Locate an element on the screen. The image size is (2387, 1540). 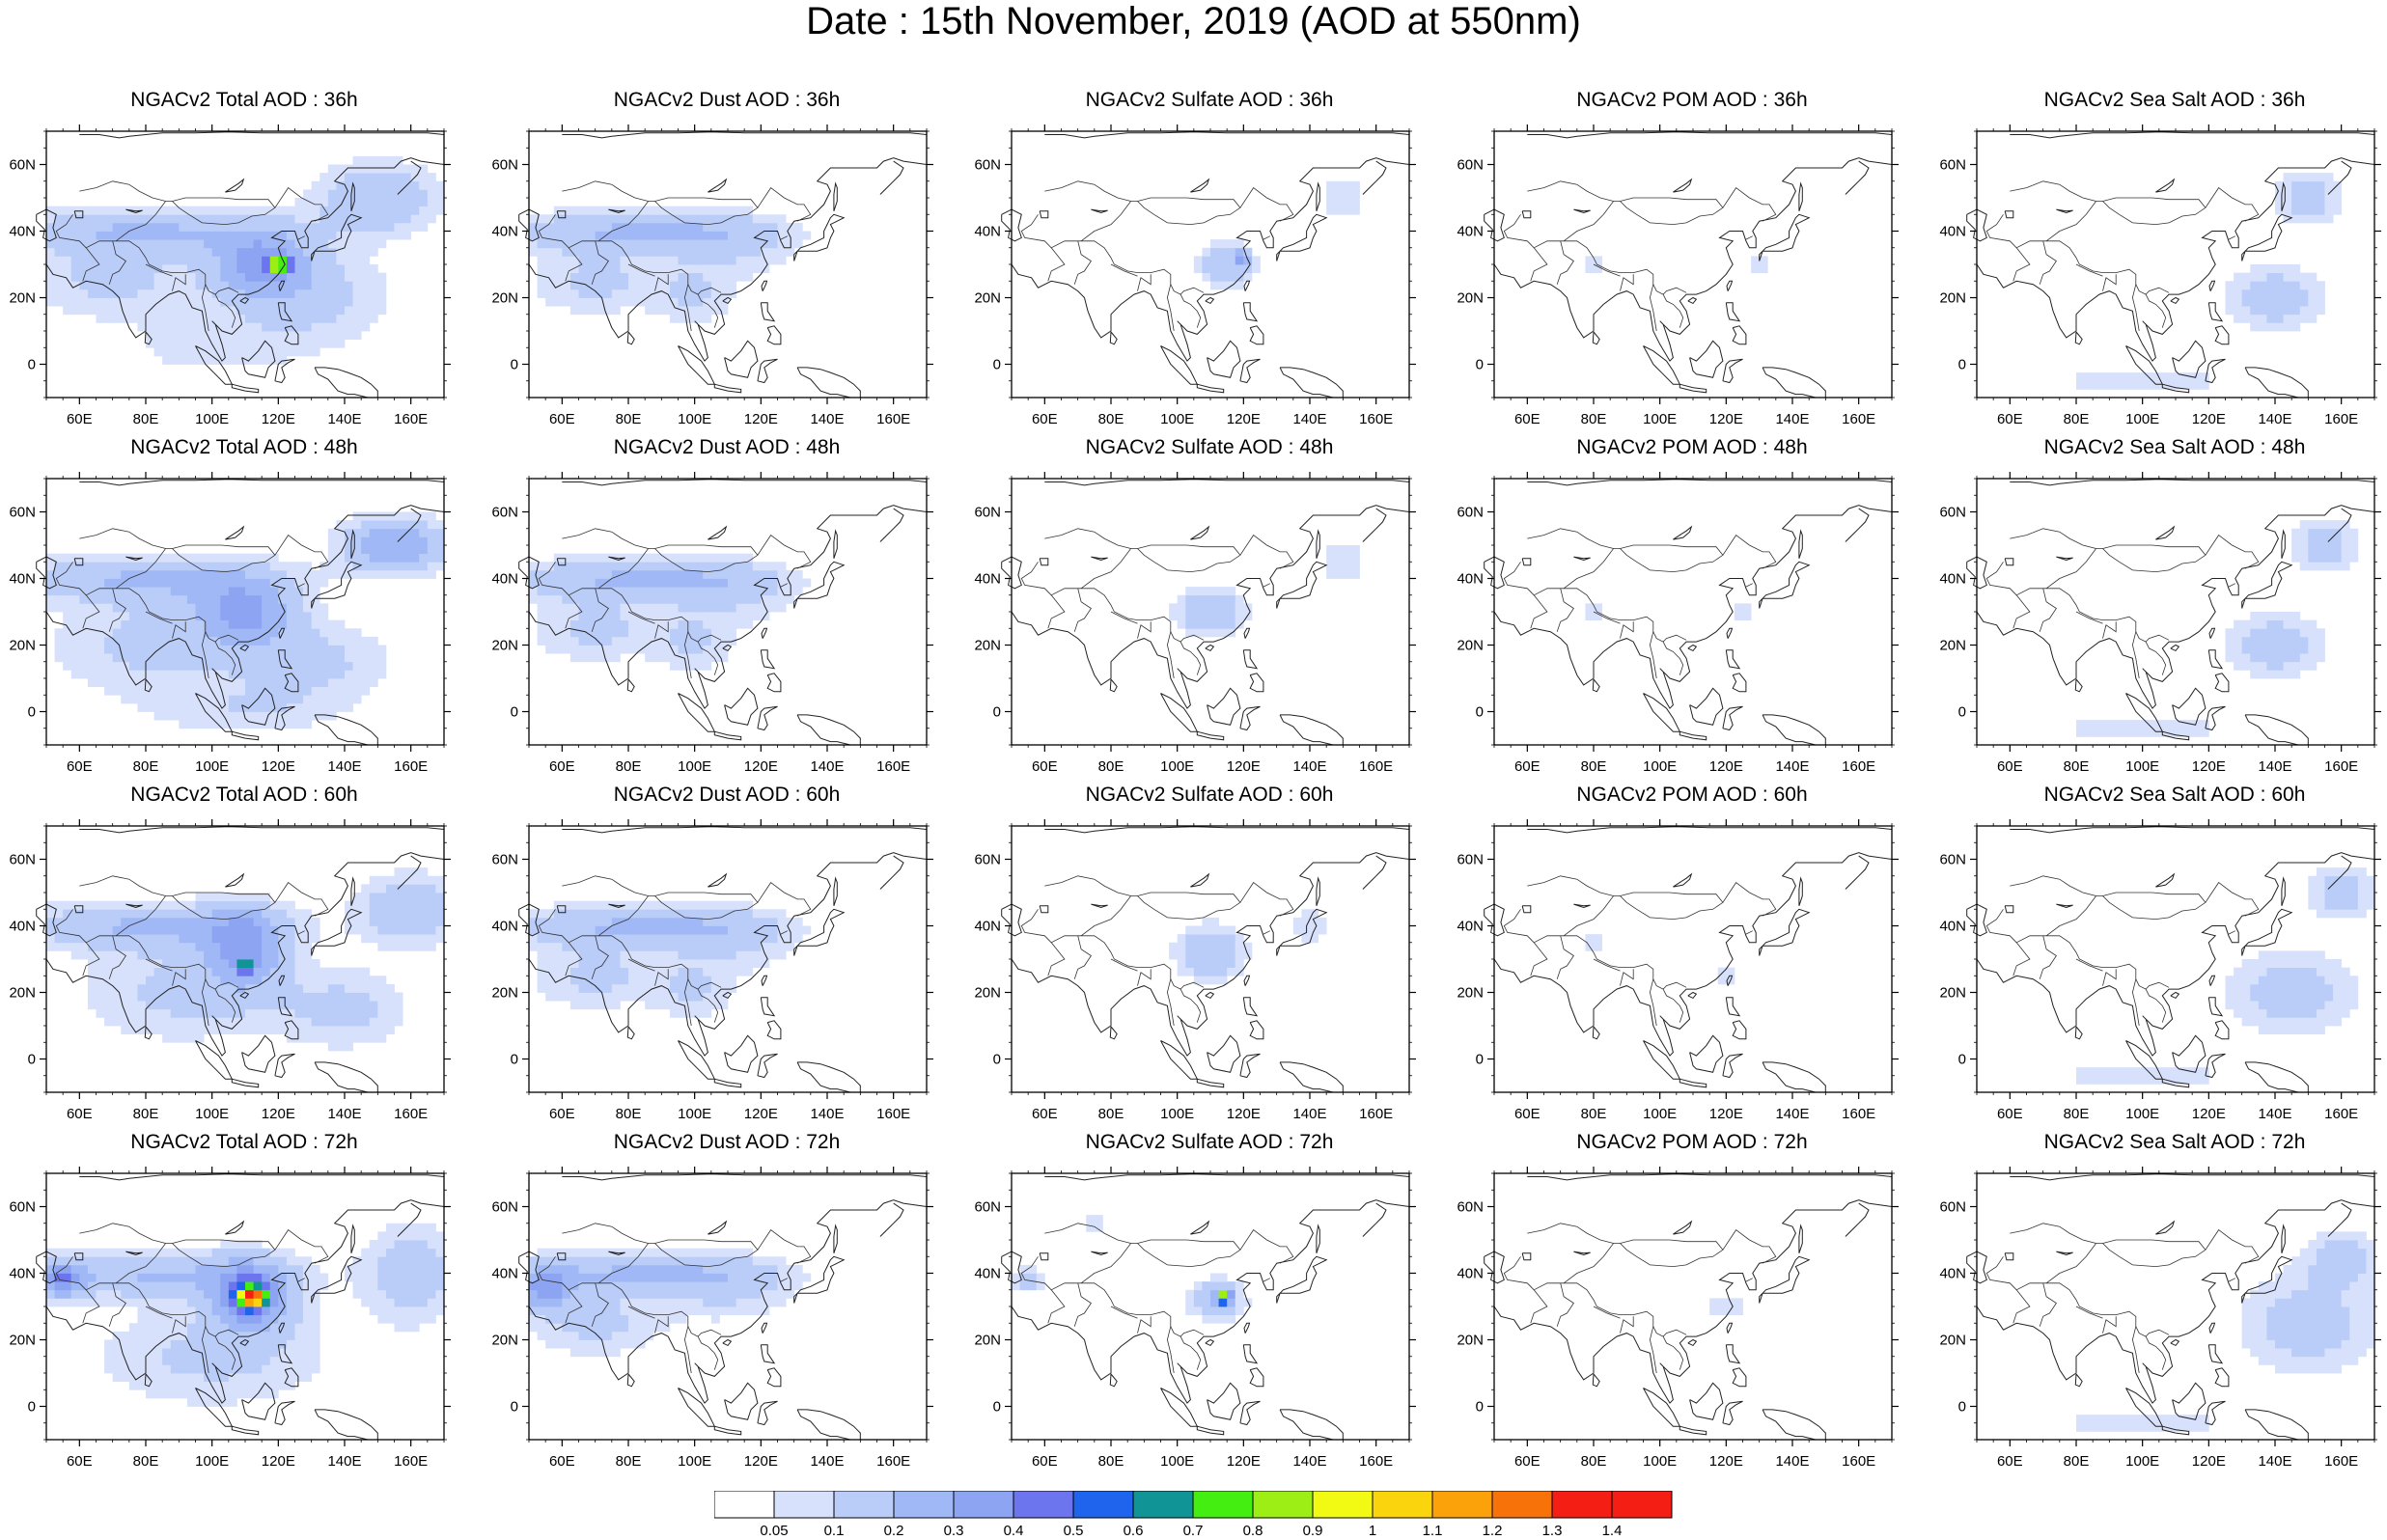
y-tick-label: 60N is located at coordinates (1952, 165).